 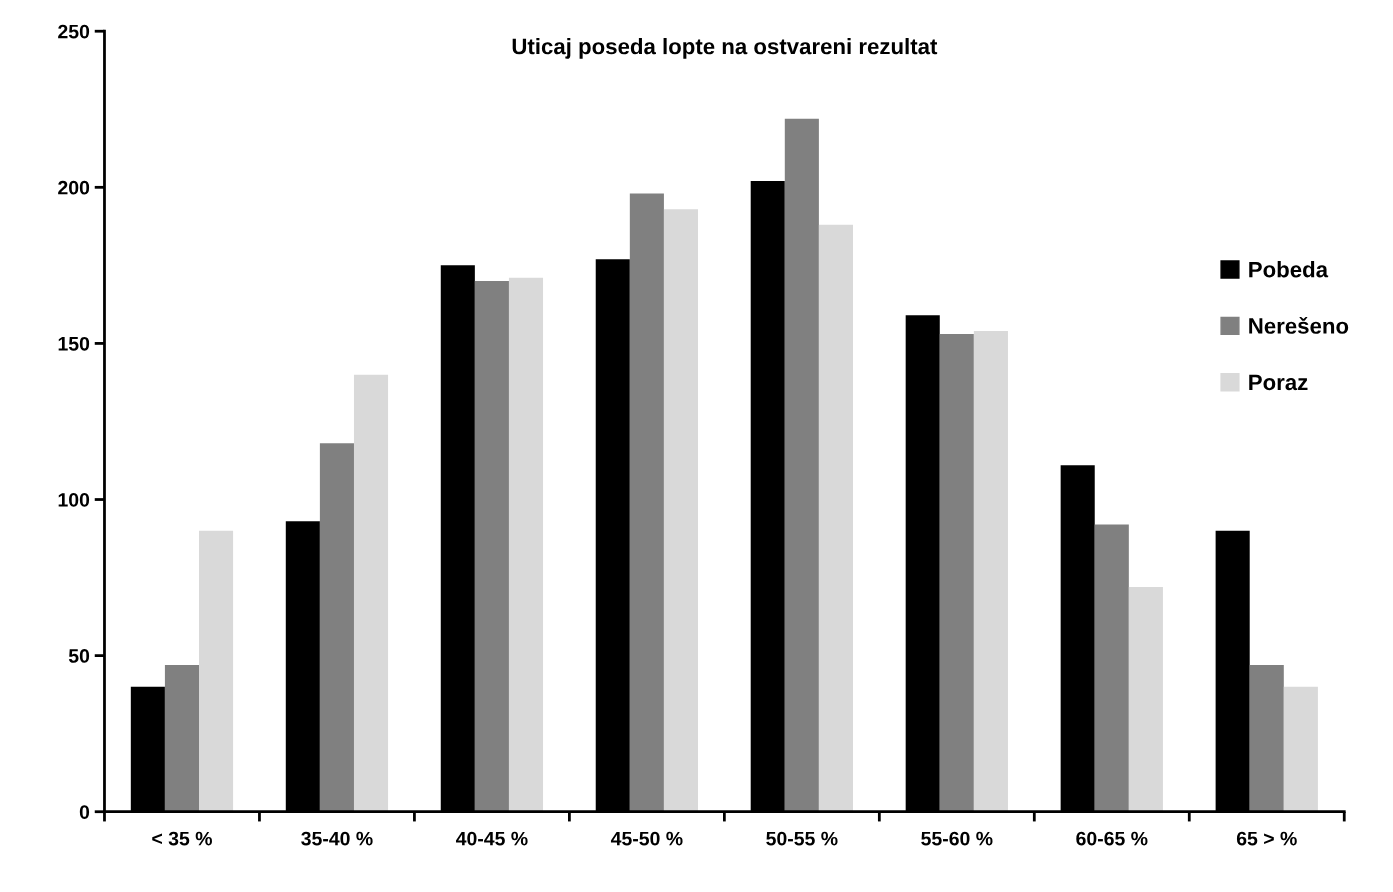 I want to click on y-tick-label: 100, so click(x=74, y=499).